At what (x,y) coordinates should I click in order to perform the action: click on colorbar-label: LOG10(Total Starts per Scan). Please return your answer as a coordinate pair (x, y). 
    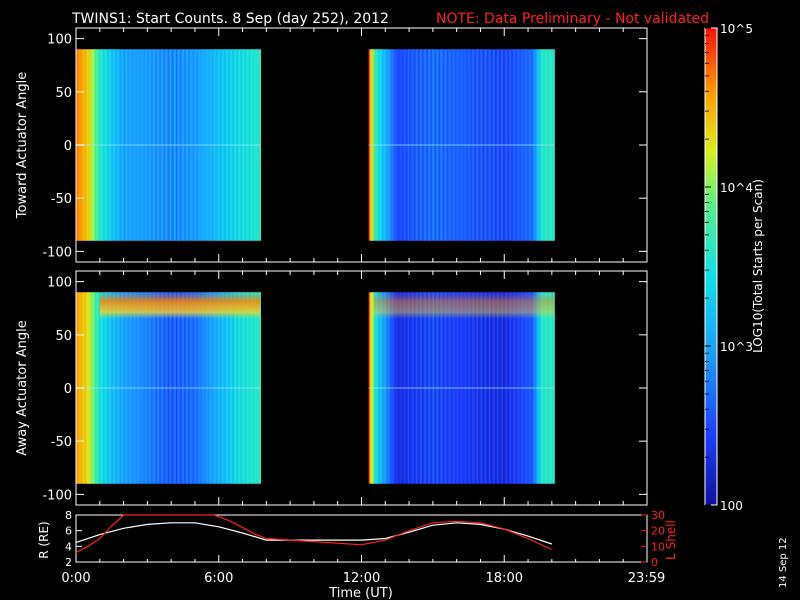
    Looking at the image, I should click on (758, 266).